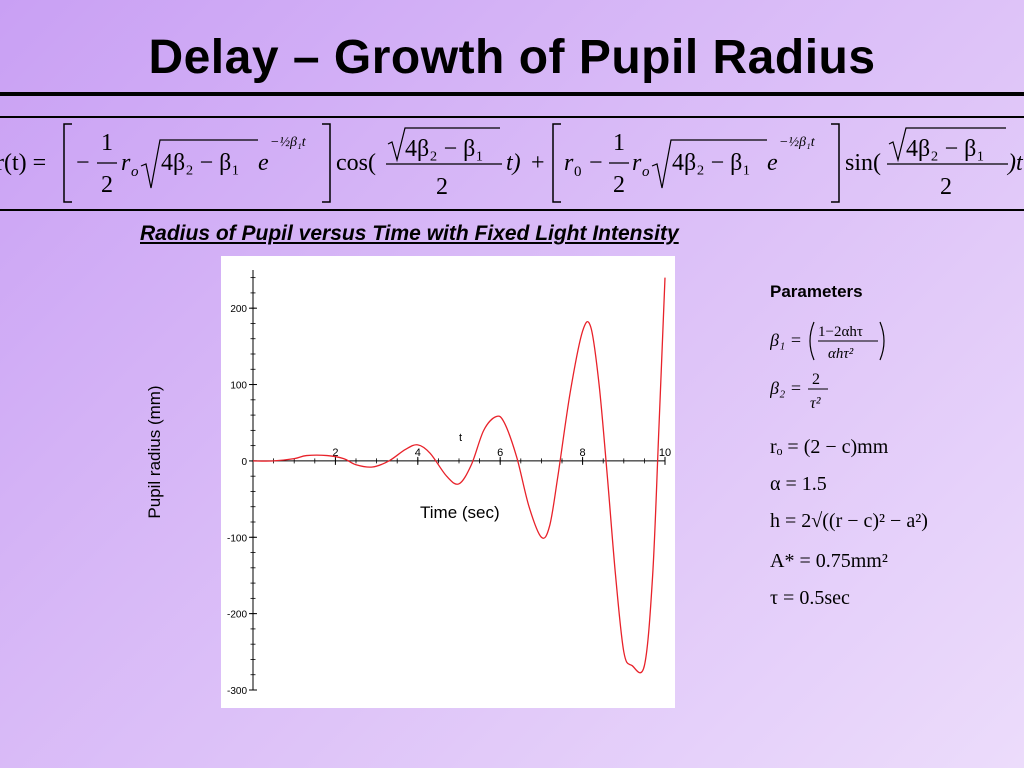 This screenshot has height=768, width=1024. What do you see at coordinates (135, 172) in the screenshot?
I see `formula-ro-sub-1: o` at bounding box center [135, 172].